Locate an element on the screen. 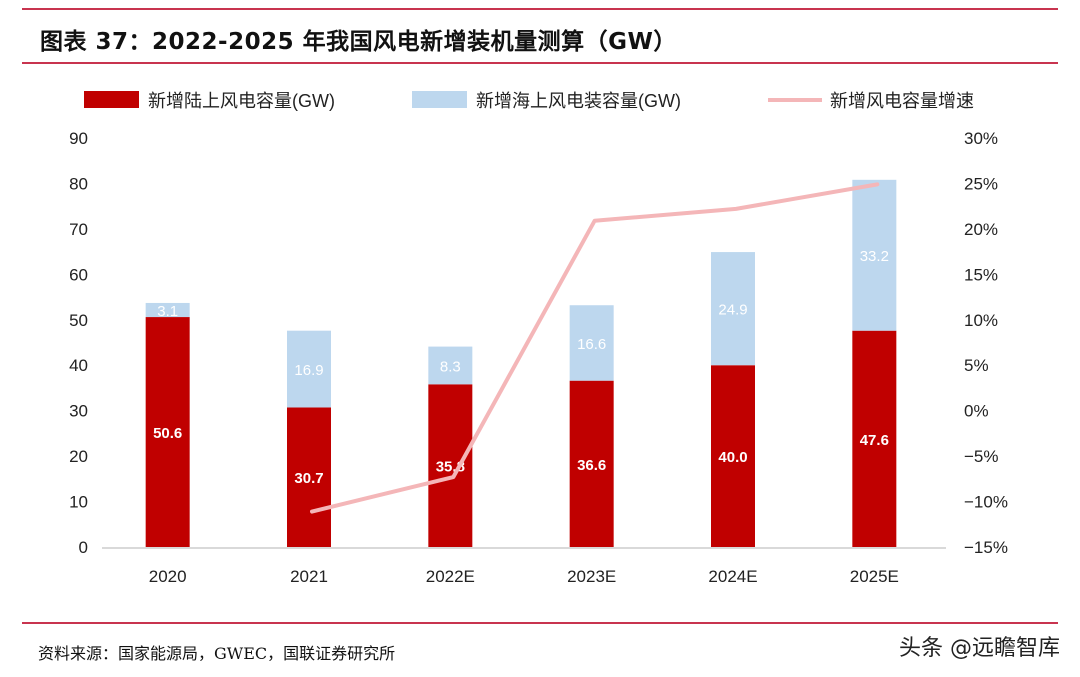  watermark: 头条 @远瞻智库 is located at coordinates (979, 648).